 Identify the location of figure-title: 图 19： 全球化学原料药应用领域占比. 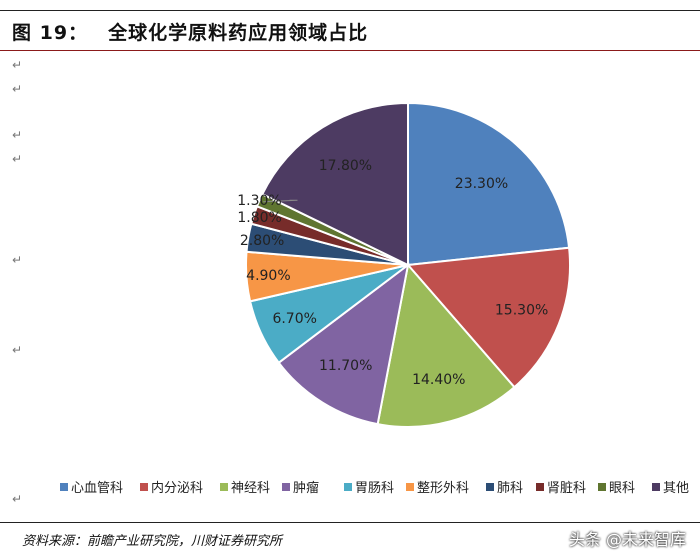
(190, 31).